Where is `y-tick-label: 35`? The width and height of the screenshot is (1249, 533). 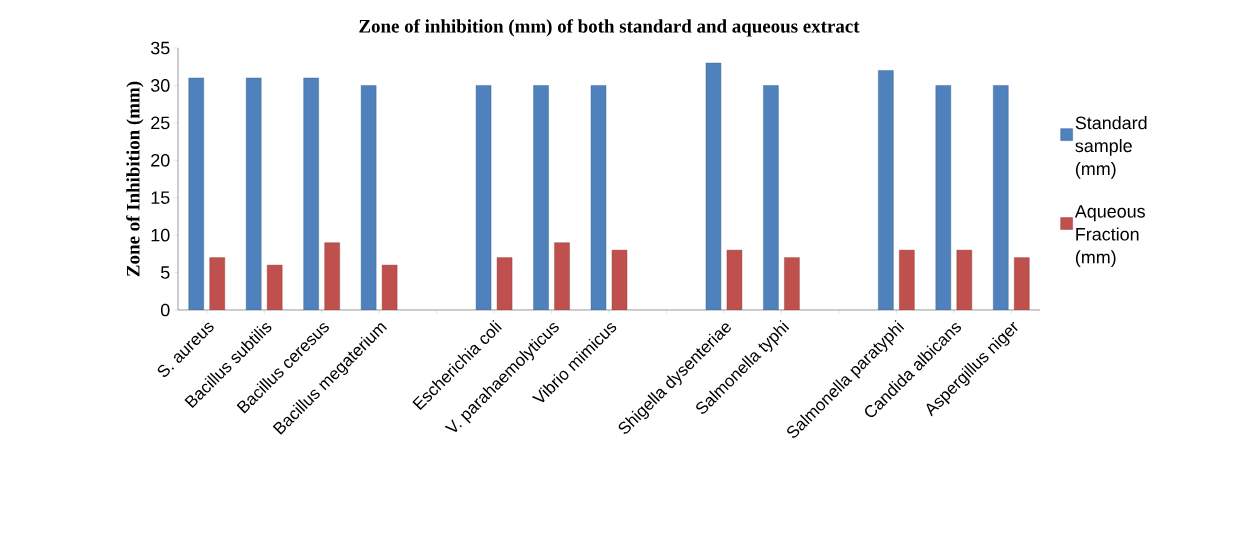
y-tick-label: 35 is located at coordinates (160, 48).